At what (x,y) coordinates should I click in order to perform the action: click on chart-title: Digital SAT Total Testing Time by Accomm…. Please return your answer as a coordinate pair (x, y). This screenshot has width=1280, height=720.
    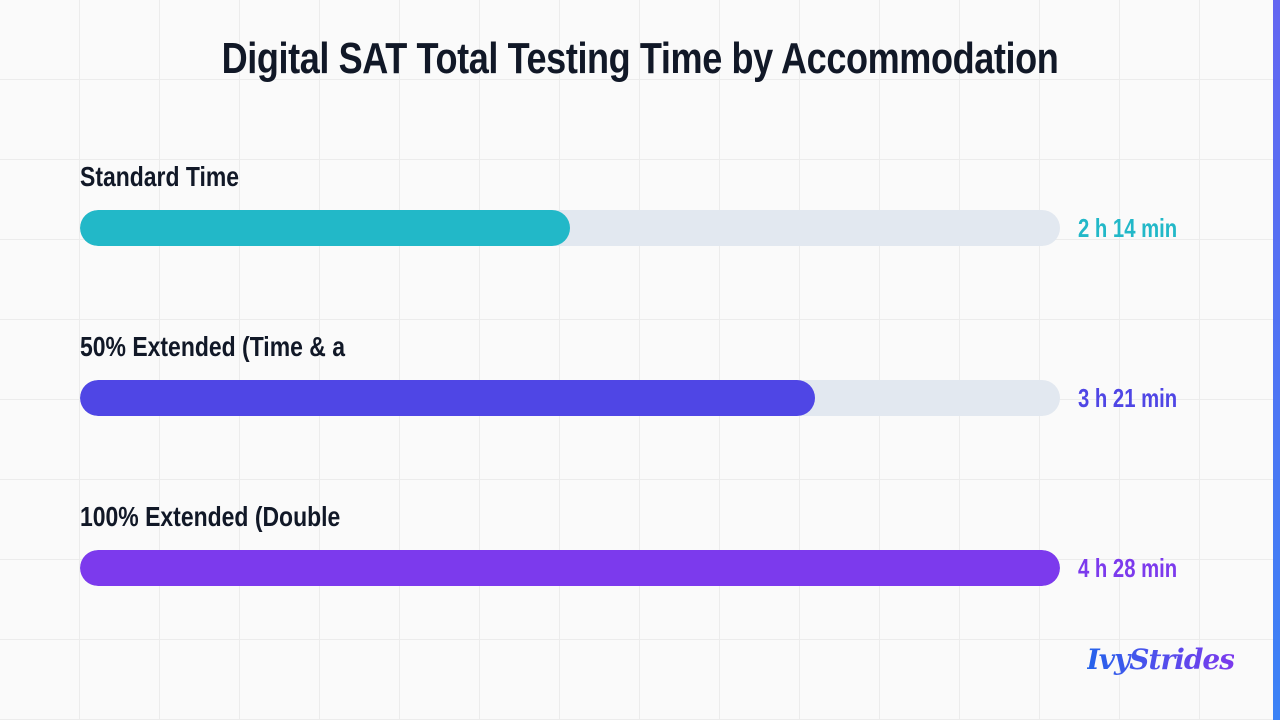
    Looking at the image, I should click on (640, 58).